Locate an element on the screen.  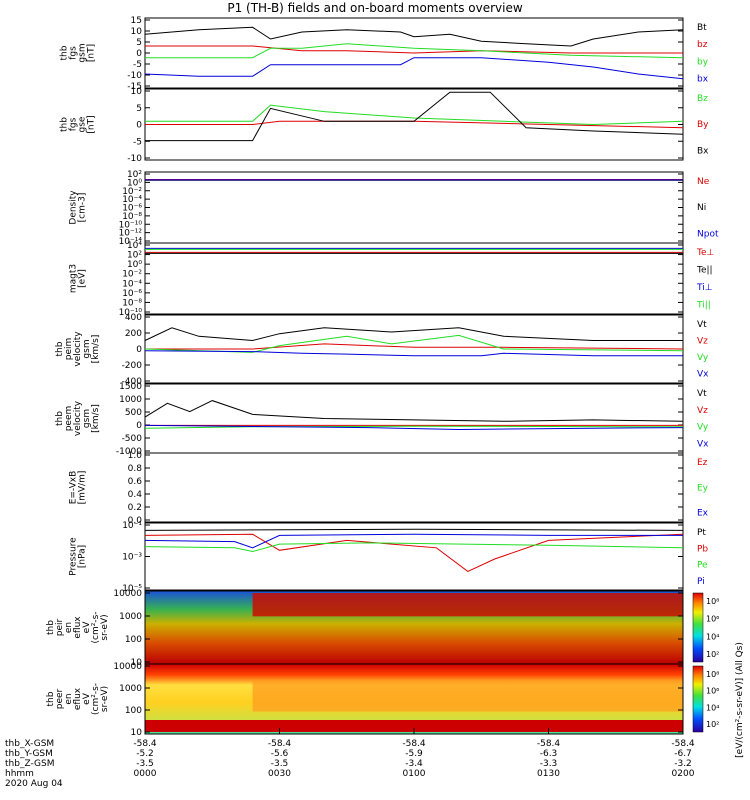
x-row-label: thb_Y-GSM is located at coordinates (29, 754).